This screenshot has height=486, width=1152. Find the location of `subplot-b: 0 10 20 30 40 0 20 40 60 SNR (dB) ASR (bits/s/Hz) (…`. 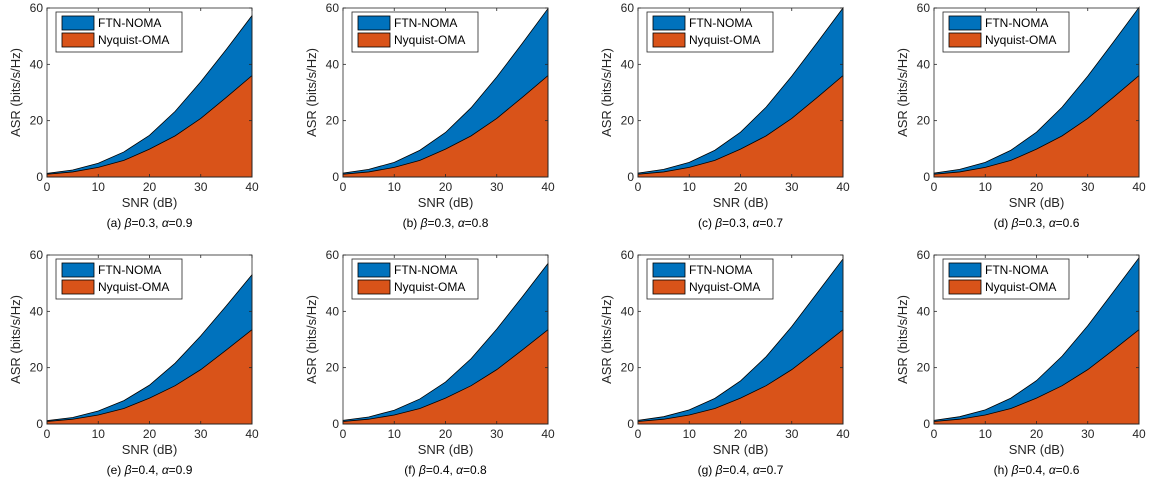

subplot-b: 0 10 20 30 40 0 20 40 60 SNR (dB) ASR (bits/s/Hz) (… is located at coordinates (429, 115).